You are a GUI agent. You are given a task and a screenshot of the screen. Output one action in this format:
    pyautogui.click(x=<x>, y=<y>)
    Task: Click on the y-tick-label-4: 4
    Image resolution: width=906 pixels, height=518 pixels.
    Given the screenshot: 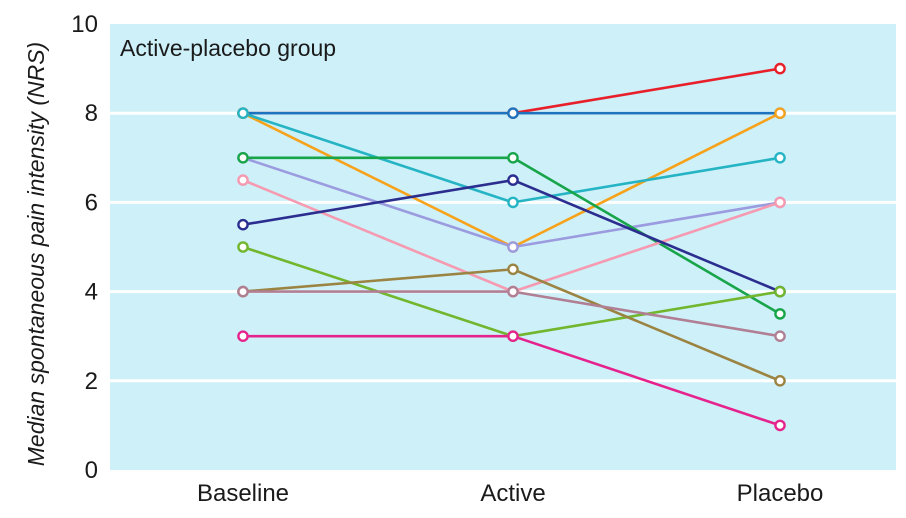 What is the action you would take?
    pyautogui.click(x=91, y=292)
    